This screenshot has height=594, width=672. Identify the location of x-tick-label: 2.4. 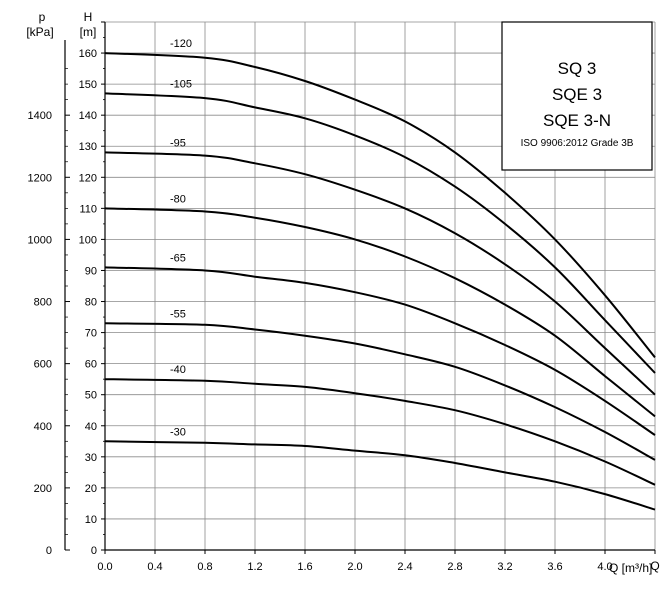
(404, 567).